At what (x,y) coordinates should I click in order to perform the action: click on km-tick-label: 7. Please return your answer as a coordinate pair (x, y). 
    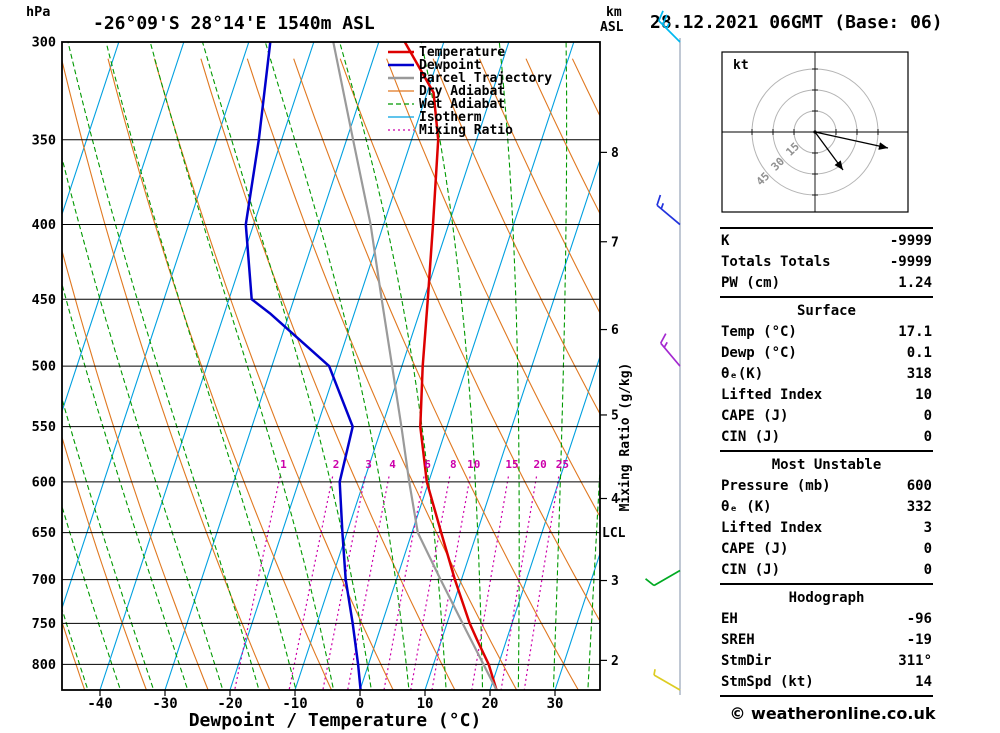
    Looking at the image, I should click on (615, 242).